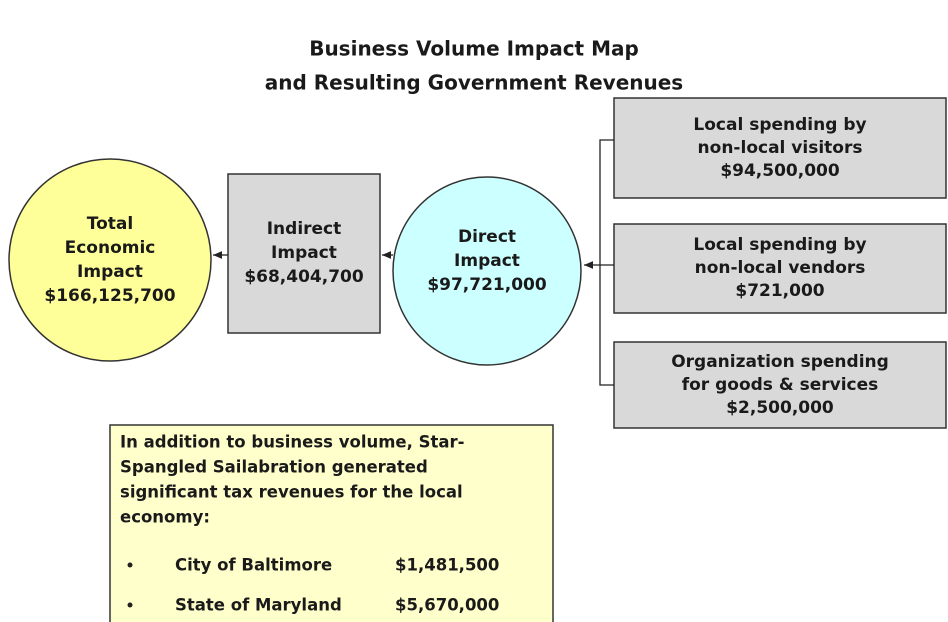 The image size is (948, 622). I want to click on direct-circle, so click(487, 271).